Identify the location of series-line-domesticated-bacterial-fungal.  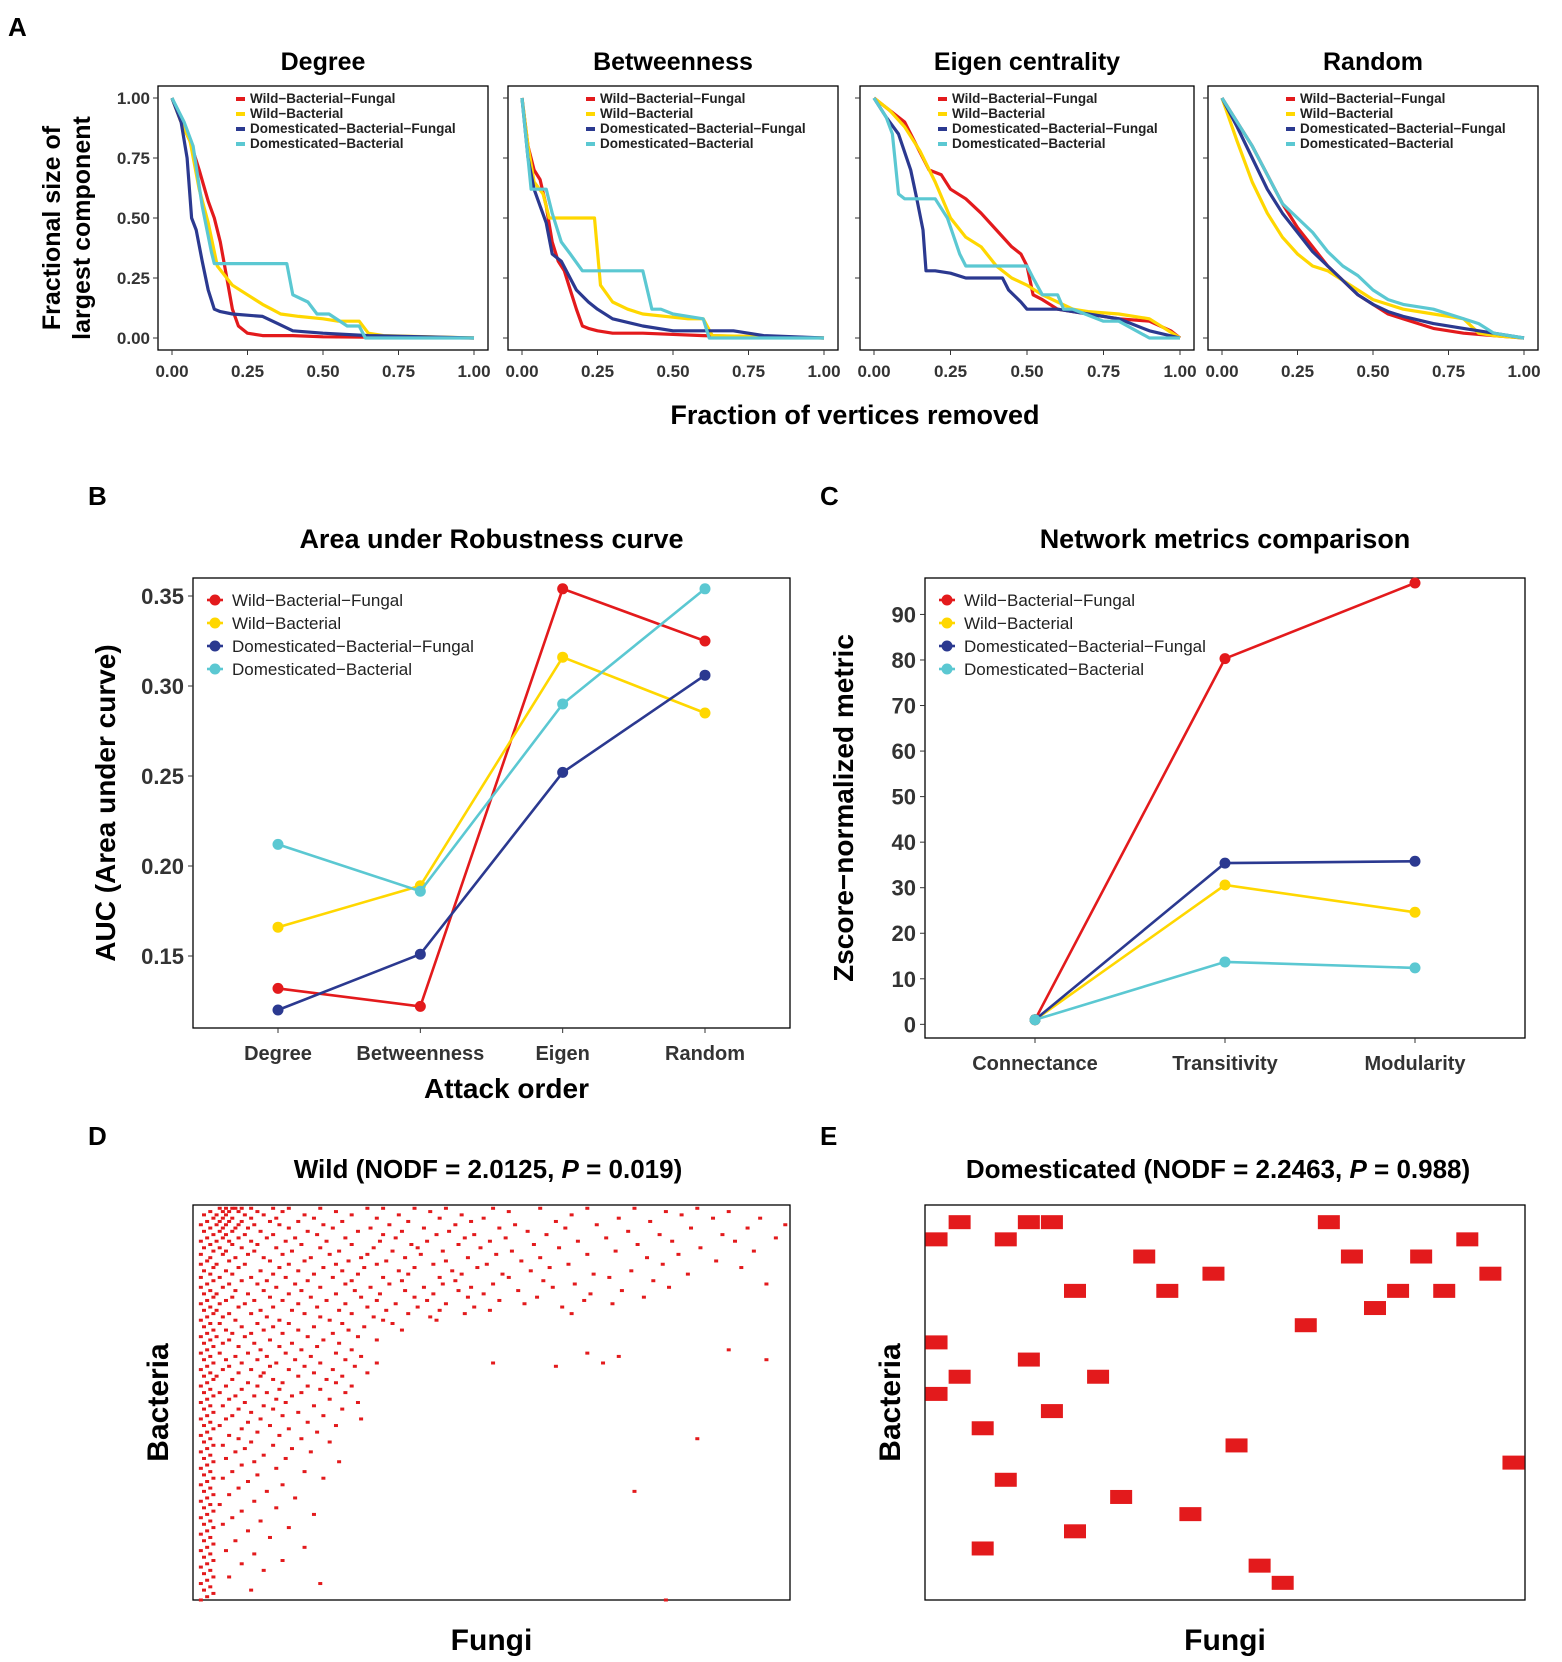
(672, 218).